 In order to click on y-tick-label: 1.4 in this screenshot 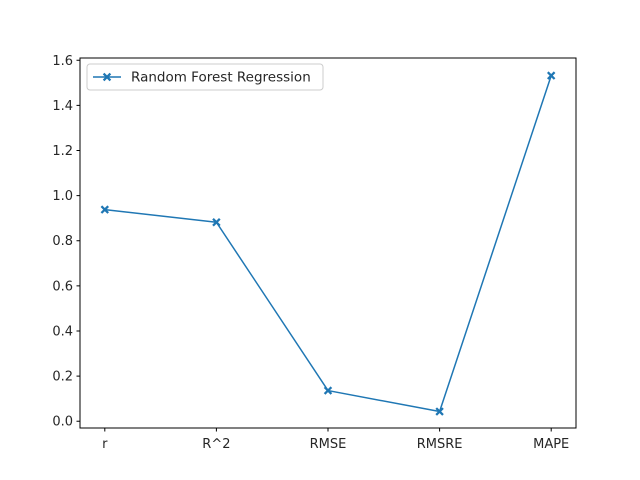, I will do `click(62, 106)`.